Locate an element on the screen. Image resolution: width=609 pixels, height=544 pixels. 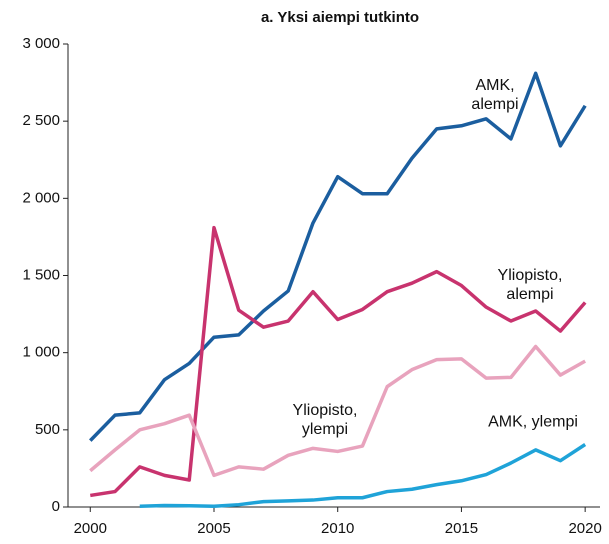
x-tick-label: 2020 is located at coordinates (584, 528).